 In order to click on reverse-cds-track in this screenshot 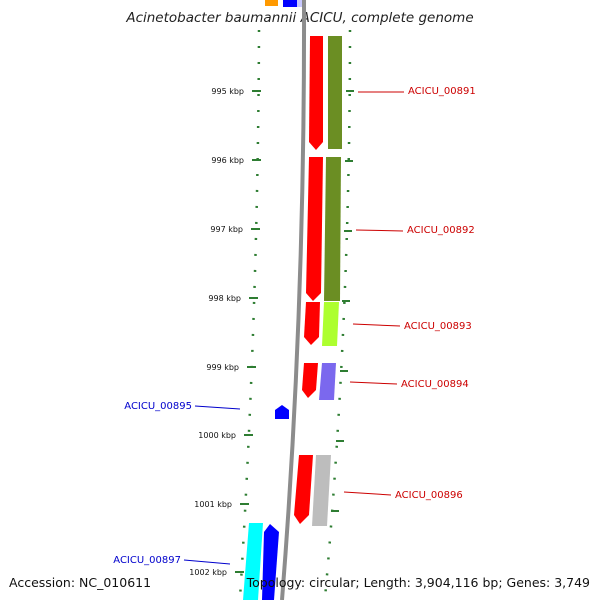, I will do `click(266, 502)`.